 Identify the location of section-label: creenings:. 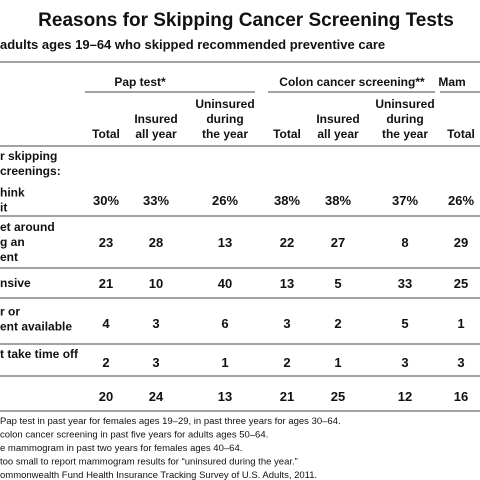
(30, 171).